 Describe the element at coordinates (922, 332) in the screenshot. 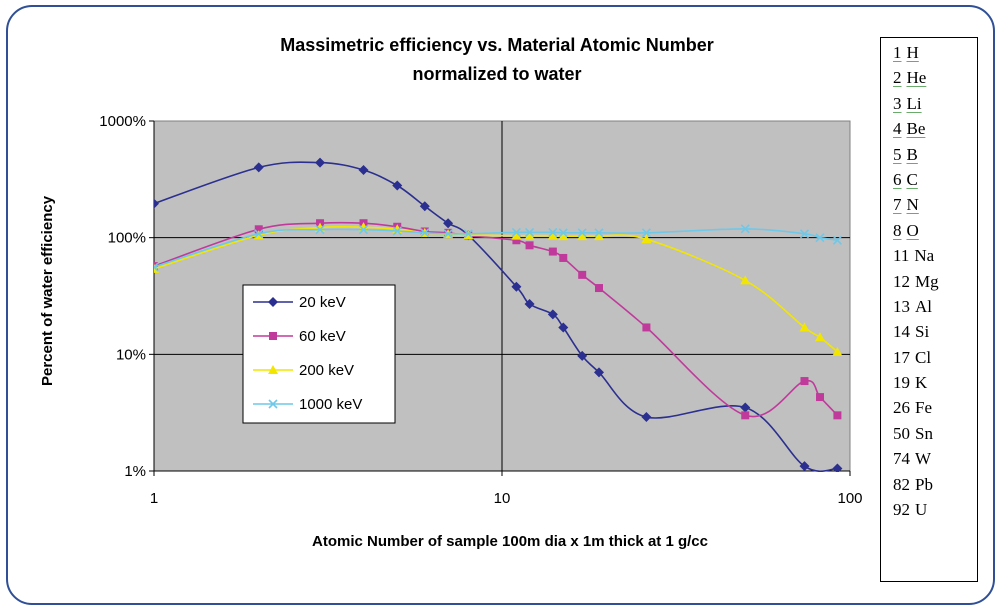

I see `element-symbol: Si` at that location.